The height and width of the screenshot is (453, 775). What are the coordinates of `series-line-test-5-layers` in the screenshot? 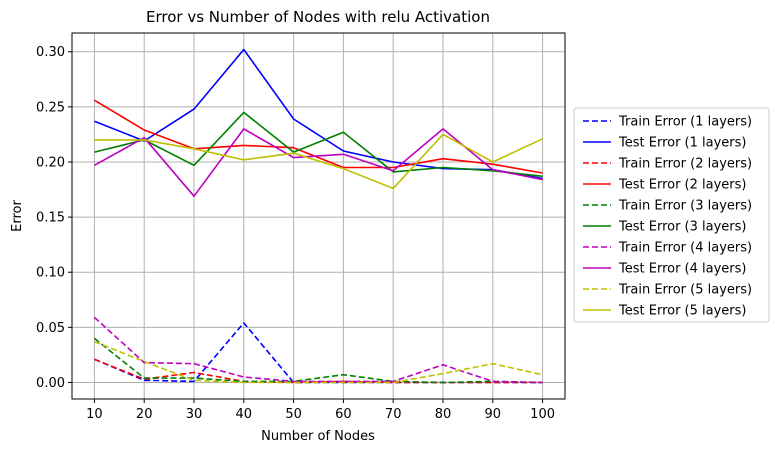 It's located at (318, 161).